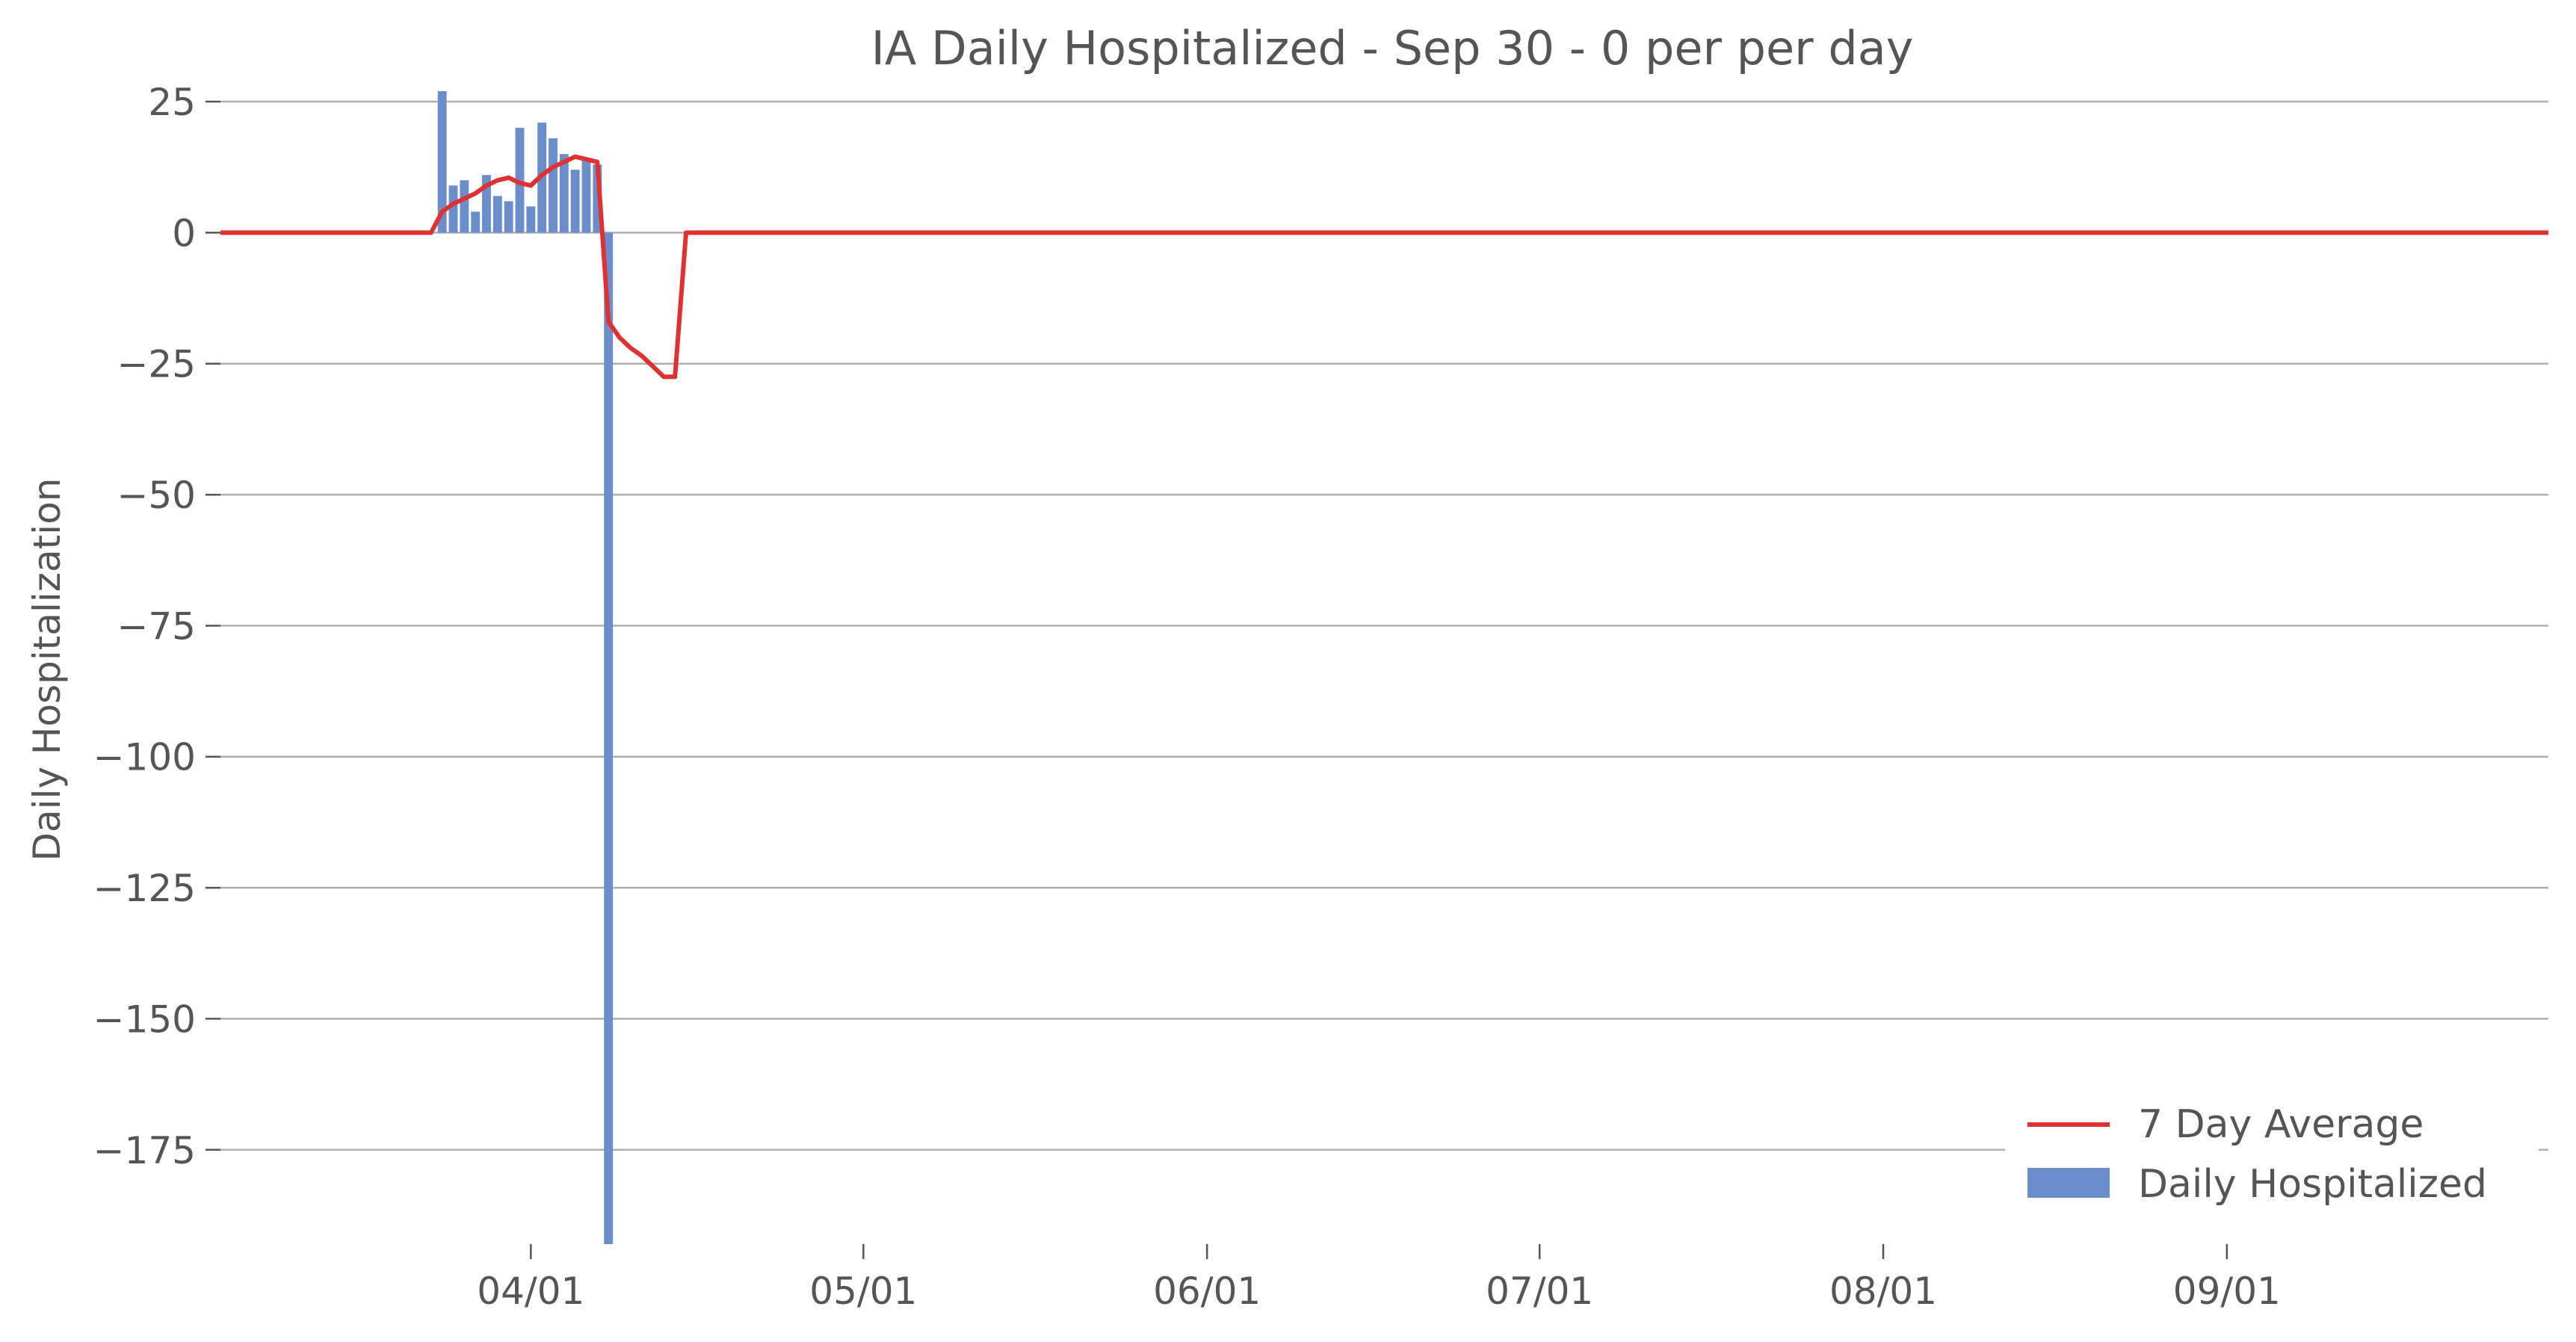  I want to click on legend: 7 Day Average Daily Hospitalized, so click(2272, 1156).